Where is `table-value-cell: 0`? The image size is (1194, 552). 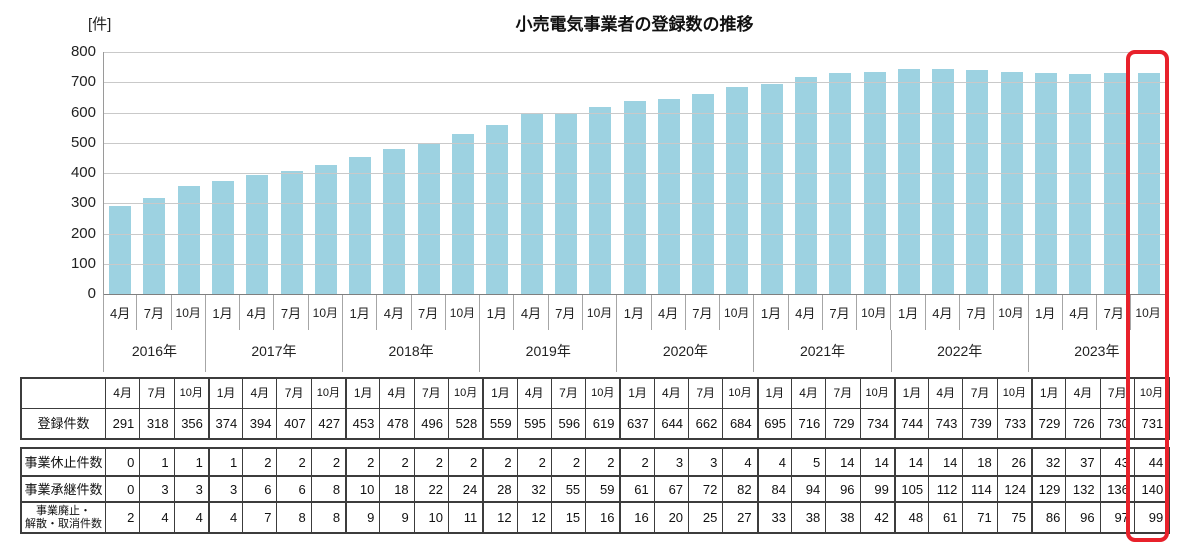 table-value-cell: 0 is located at coordinates (122, 488).